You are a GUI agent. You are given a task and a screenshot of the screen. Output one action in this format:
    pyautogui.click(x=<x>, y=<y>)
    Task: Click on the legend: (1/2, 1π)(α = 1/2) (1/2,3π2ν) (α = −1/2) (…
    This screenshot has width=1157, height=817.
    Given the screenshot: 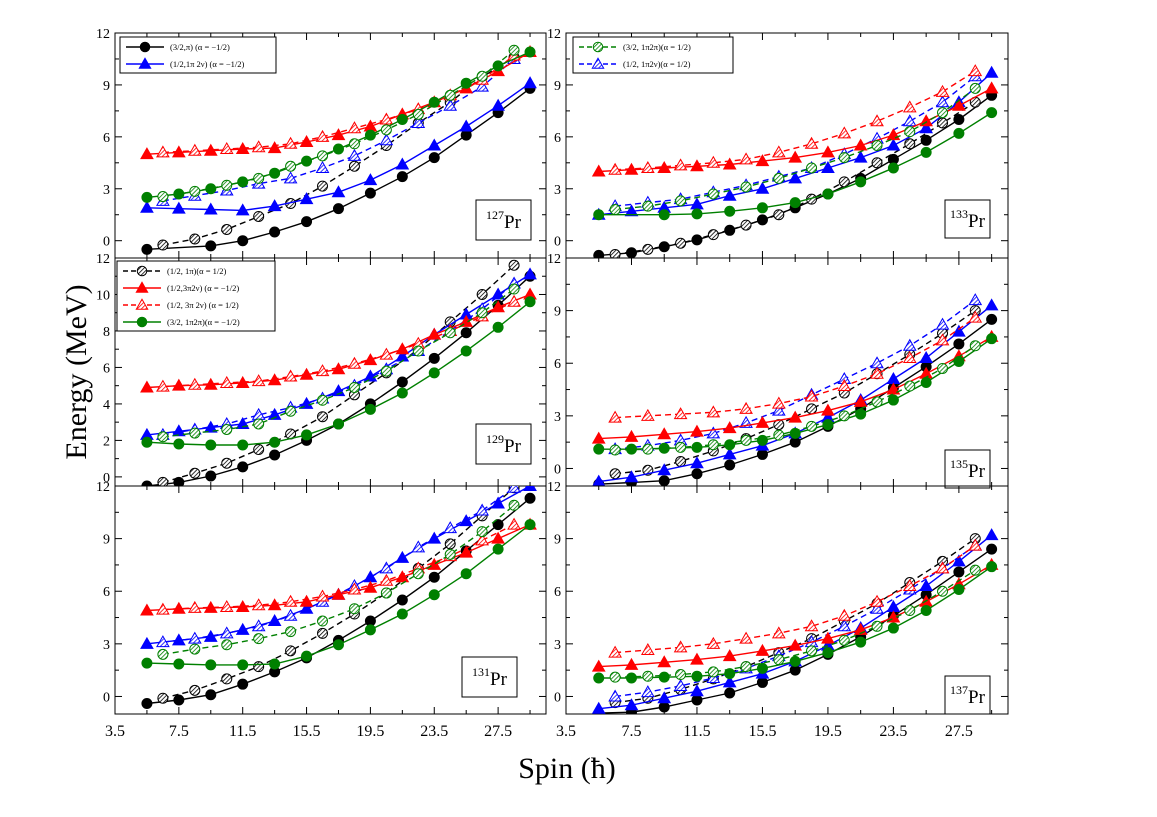 What is the action you would take?
    pyautogui.click(x=196, y=296)
    